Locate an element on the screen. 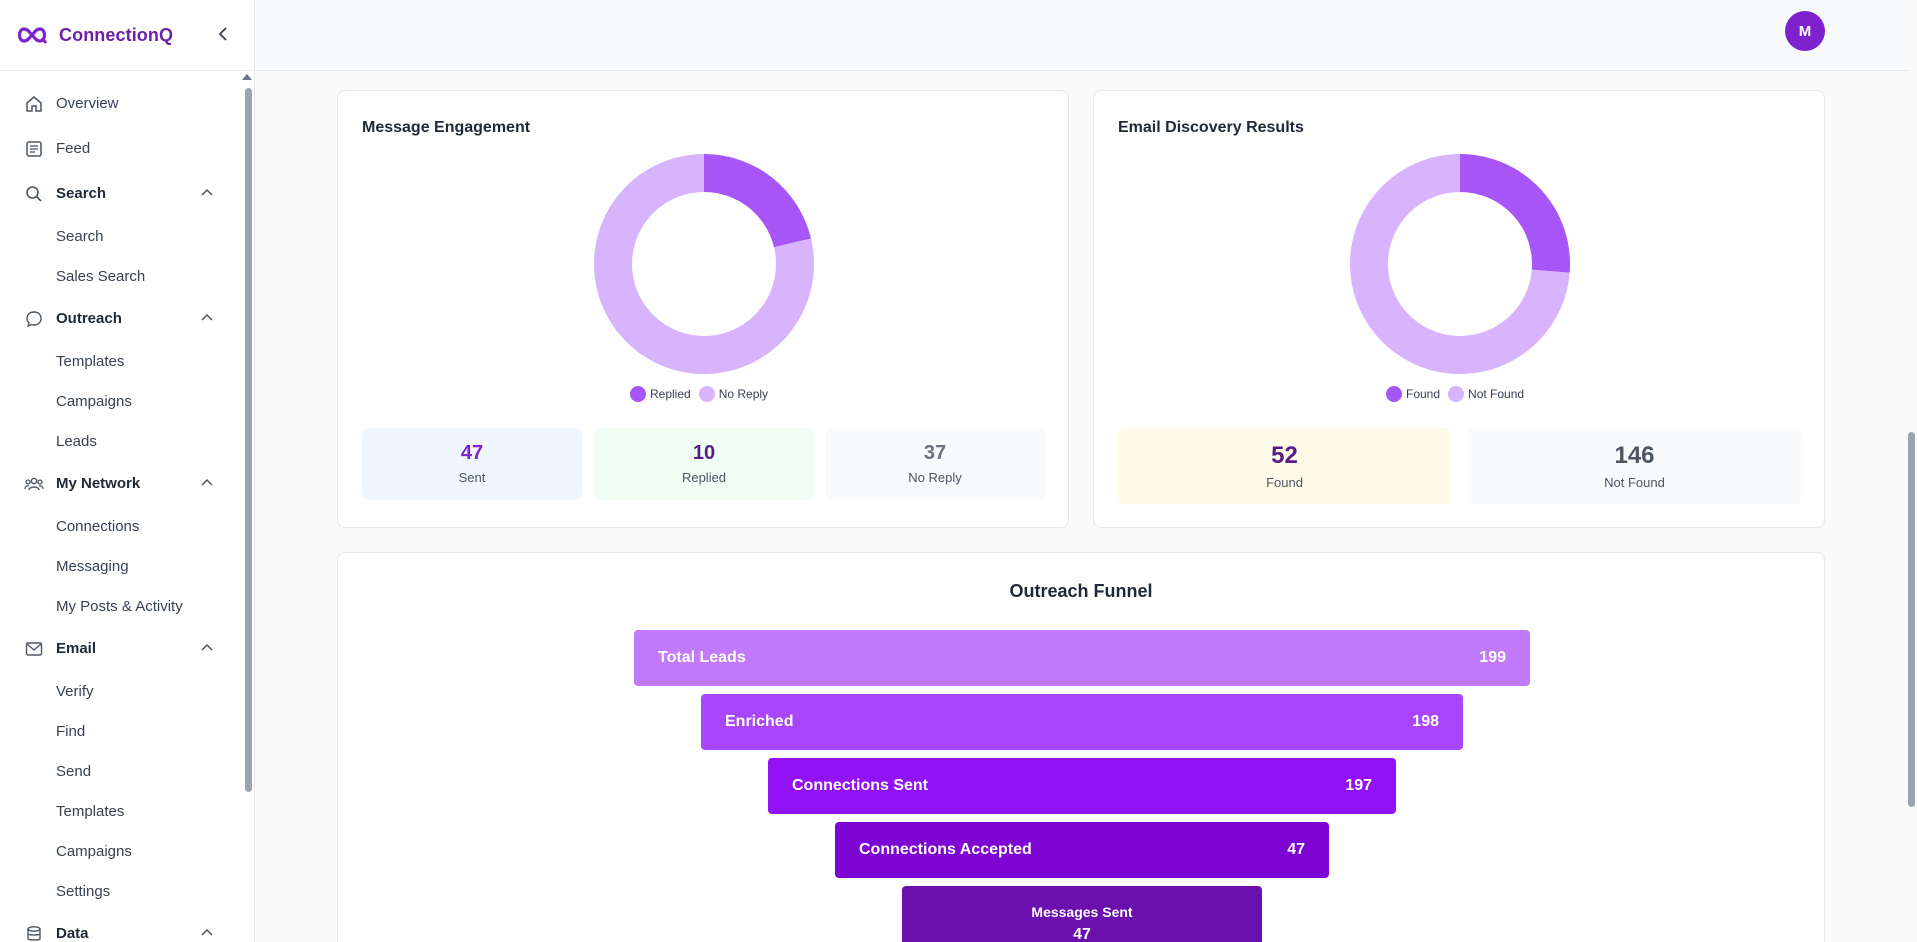  funnel-stage-label: Connections Sent is located at coordinates (860, 785).